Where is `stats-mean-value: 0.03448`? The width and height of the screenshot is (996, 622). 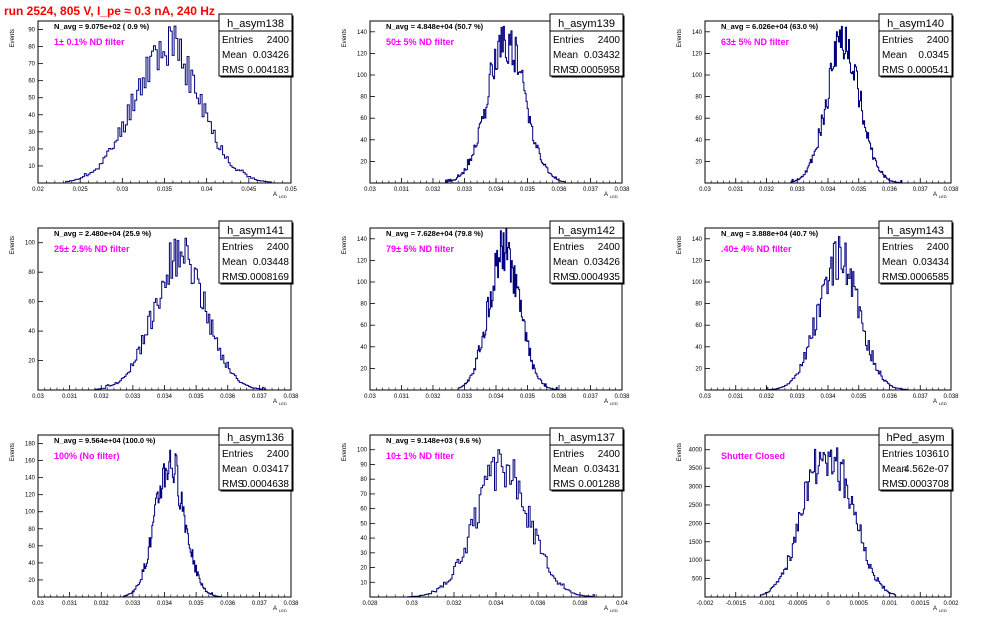
stats-mean-value: 0.03448 is located at coordinates (271, 262).